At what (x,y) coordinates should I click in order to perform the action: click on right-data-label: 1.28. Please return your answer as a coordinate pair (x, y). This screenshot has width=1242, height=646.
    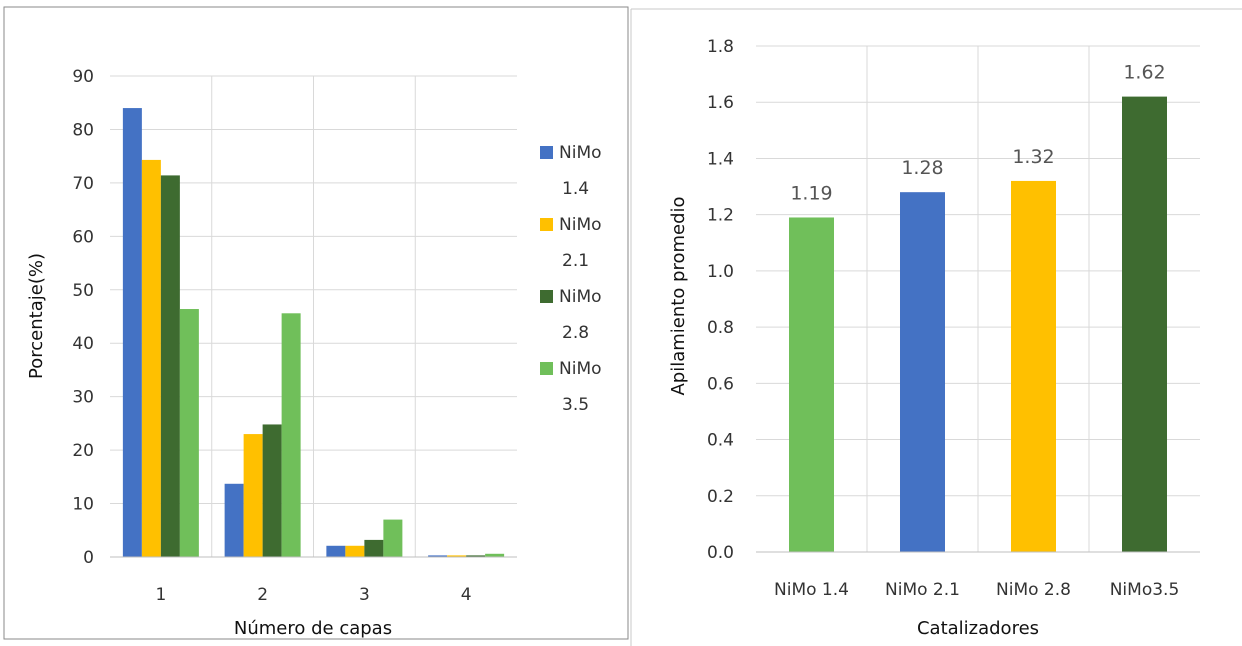
    Looking at the image, I should click on (922, 168).